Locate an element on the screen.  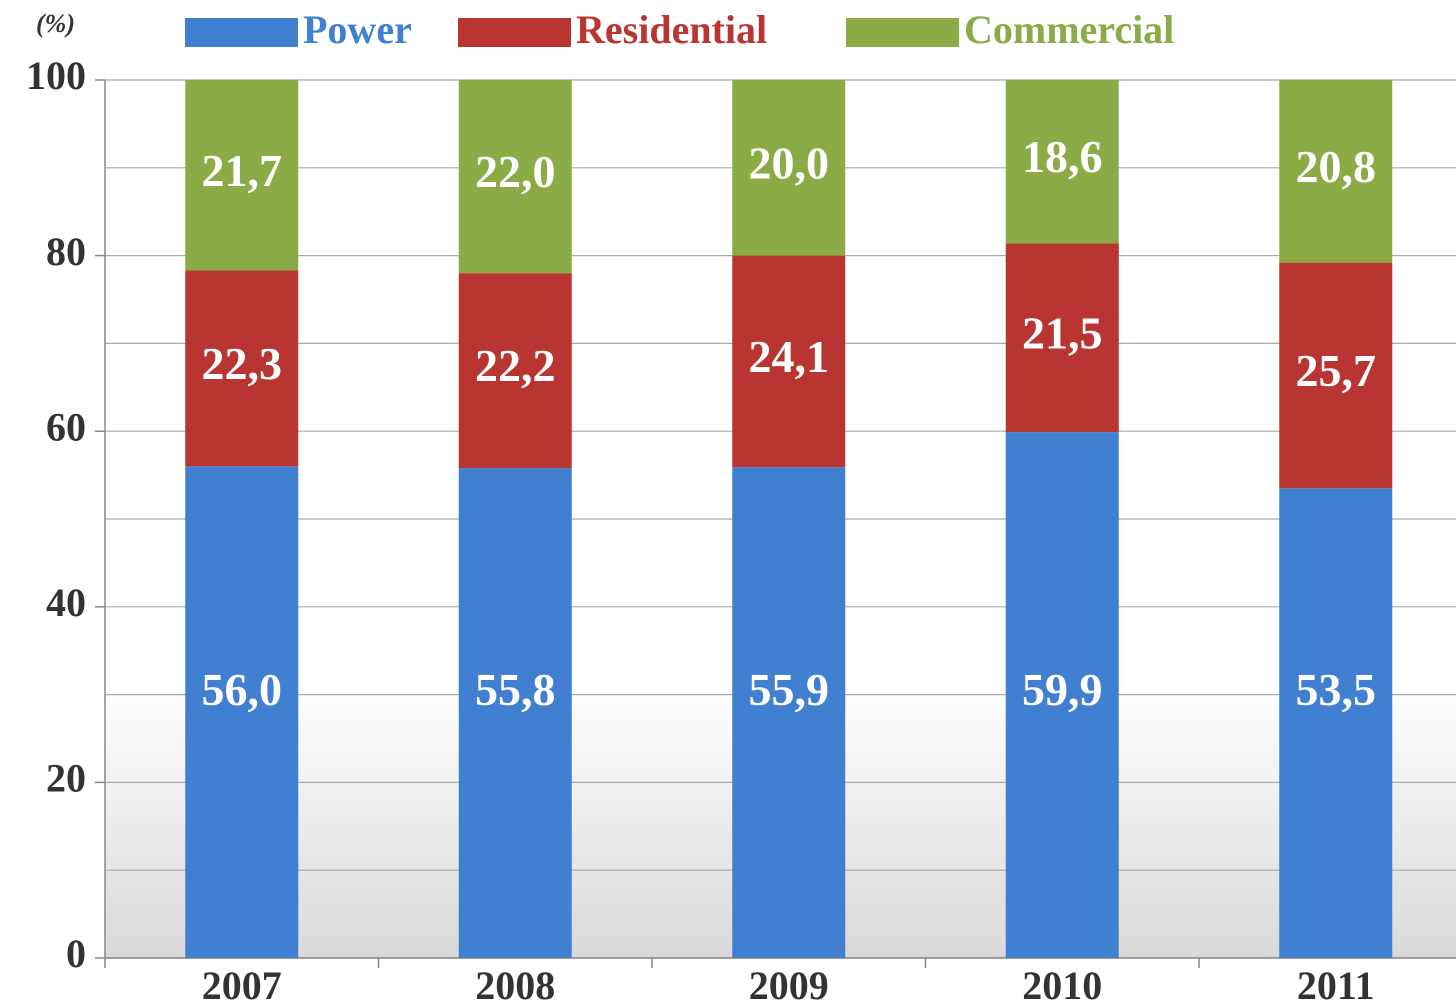
data-label: 53,5 is located at coordinates (1336, 689).